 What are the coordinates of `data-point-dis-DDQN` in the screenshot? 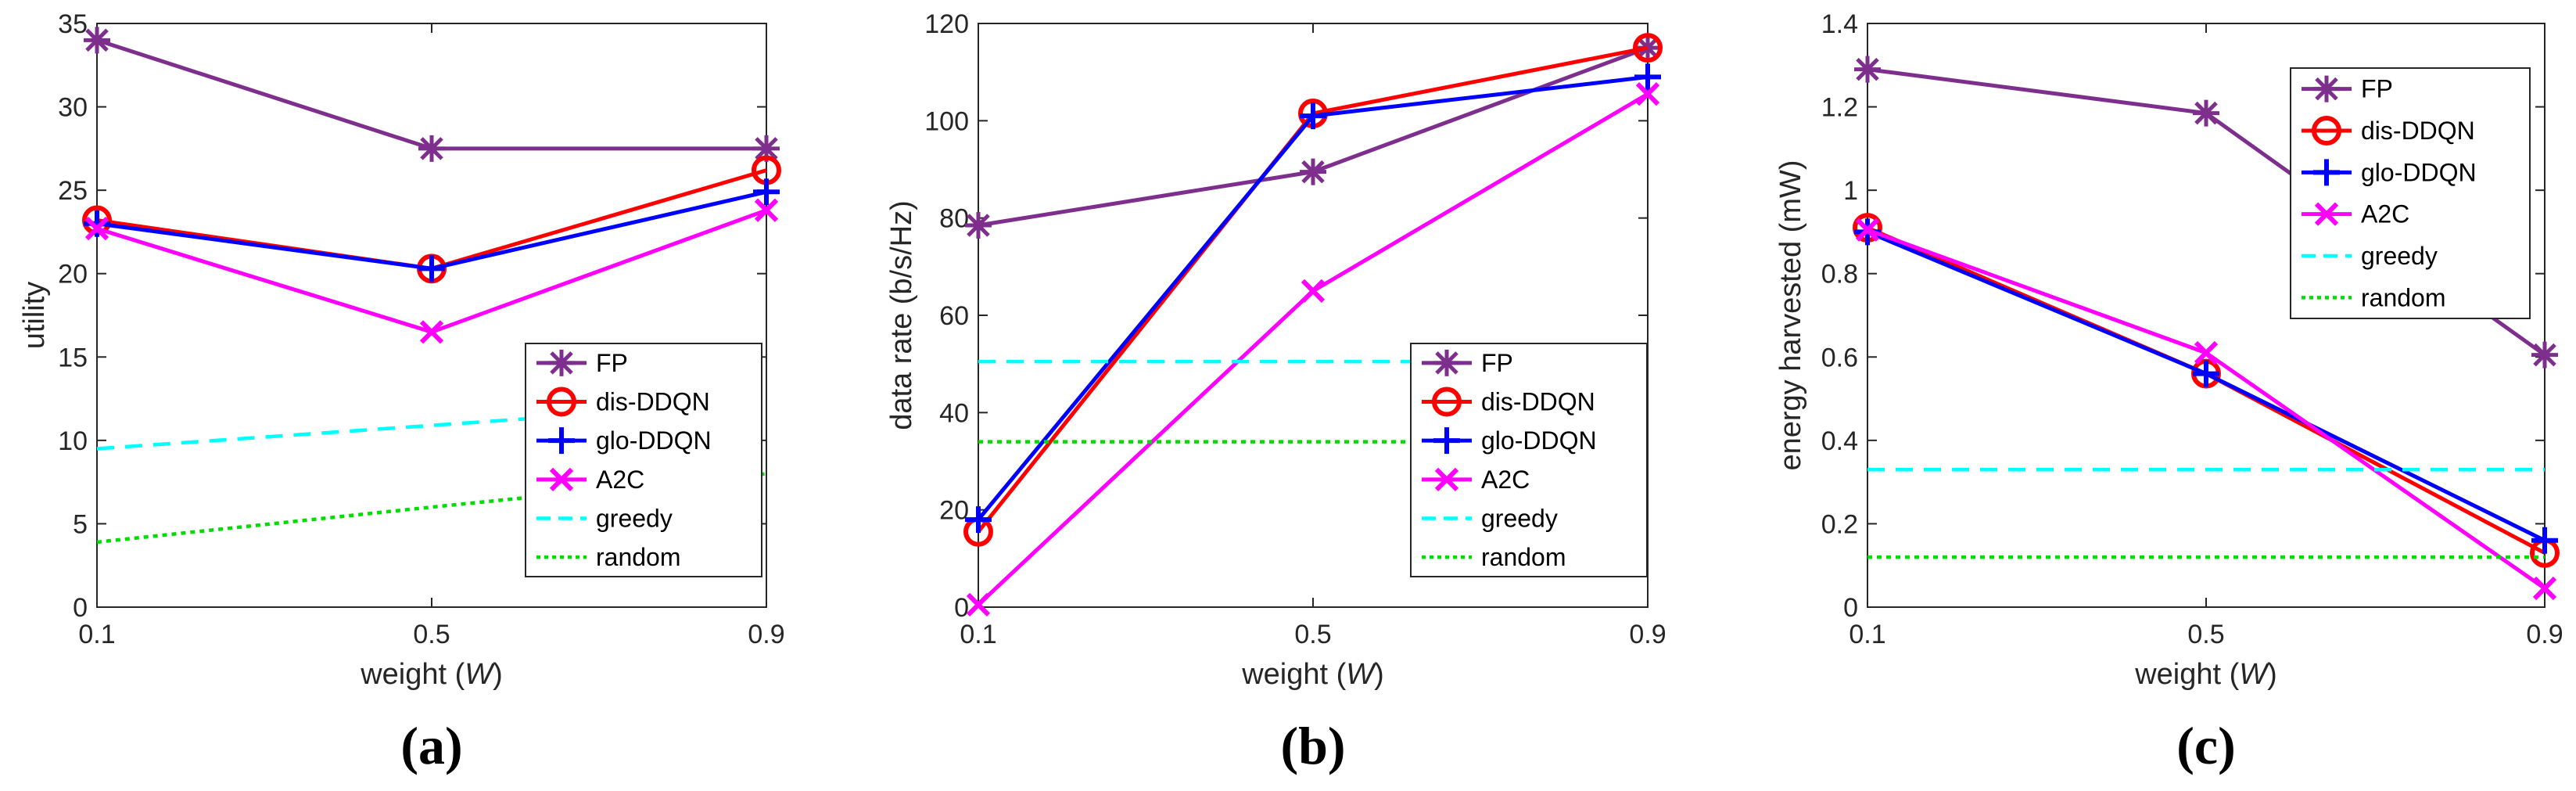 It's located at (1648, 48).